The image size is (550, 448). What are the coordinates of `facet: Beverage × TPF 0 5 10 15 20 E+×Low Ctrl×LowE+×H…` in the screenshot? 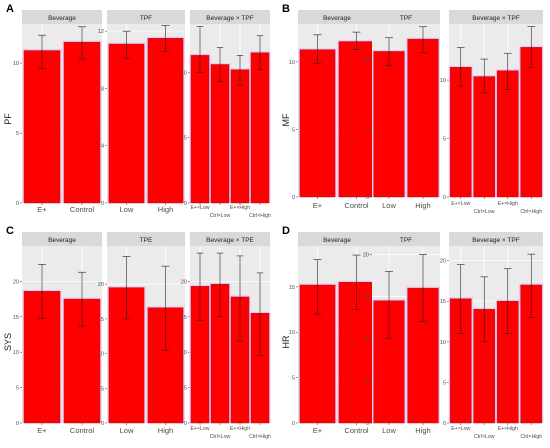 It's located at (492, 336).